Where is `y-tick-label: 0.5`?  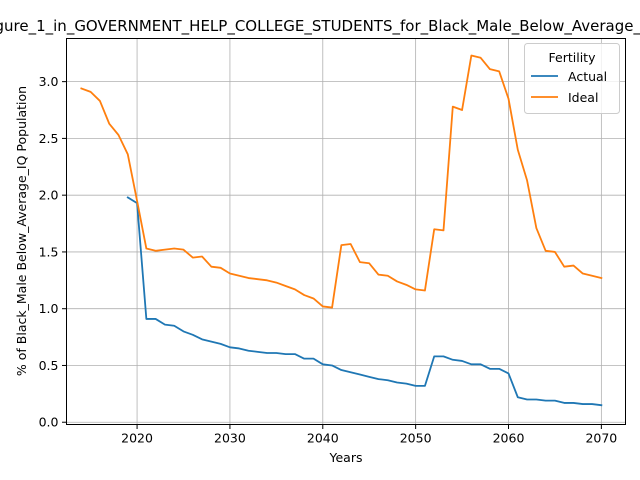 y-tick-label: 0.5 is located at coordinates (49, 365).